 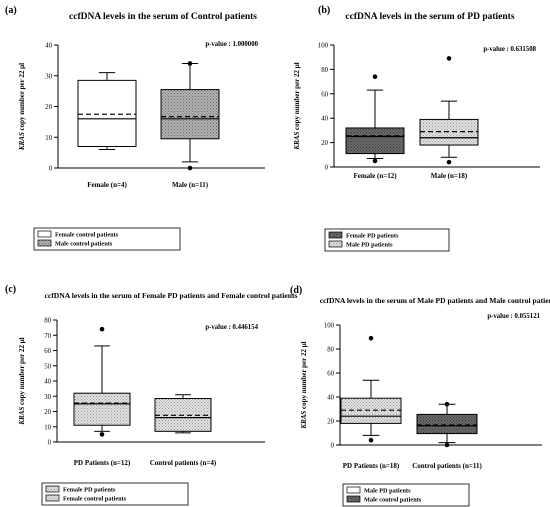 I want to click on box-2: Control patients (n=4), so click(x=183, y=430).